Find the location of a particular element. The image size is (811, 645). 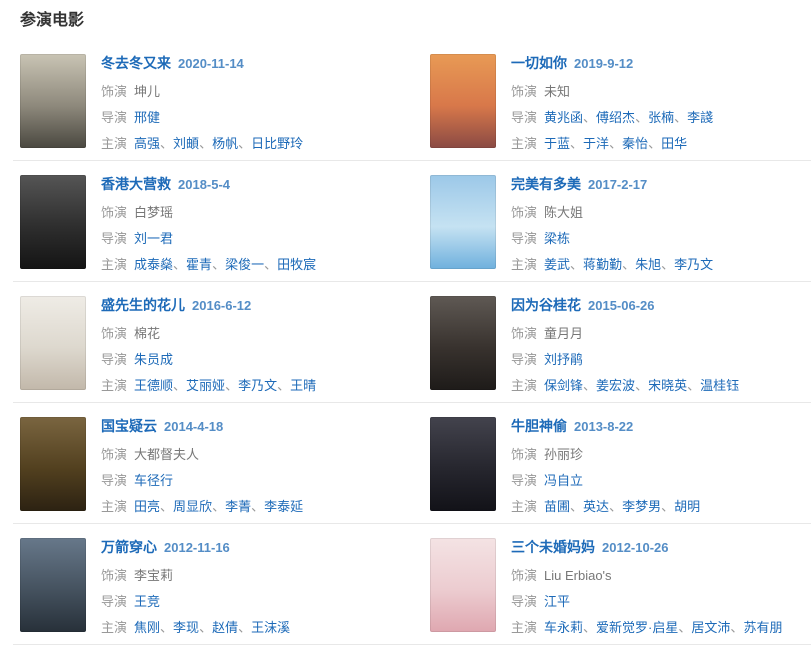

cartoon-light-poster is located at coordinates (53, 343).